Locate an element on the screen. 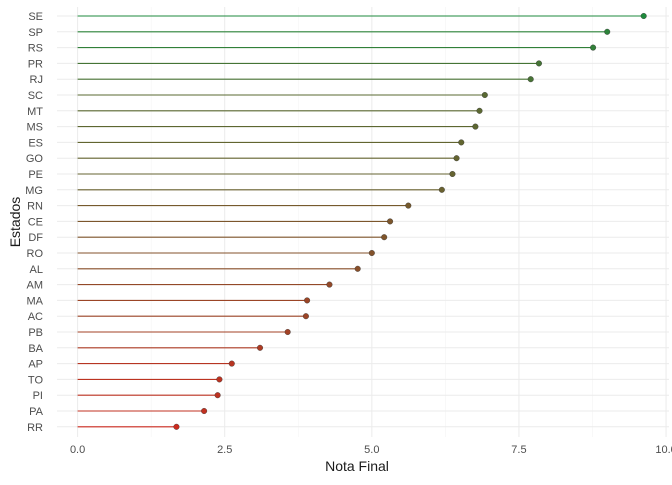 This screenshot has height=485, width=672. y-tick-label: ES is located at coordinates (35, 143).